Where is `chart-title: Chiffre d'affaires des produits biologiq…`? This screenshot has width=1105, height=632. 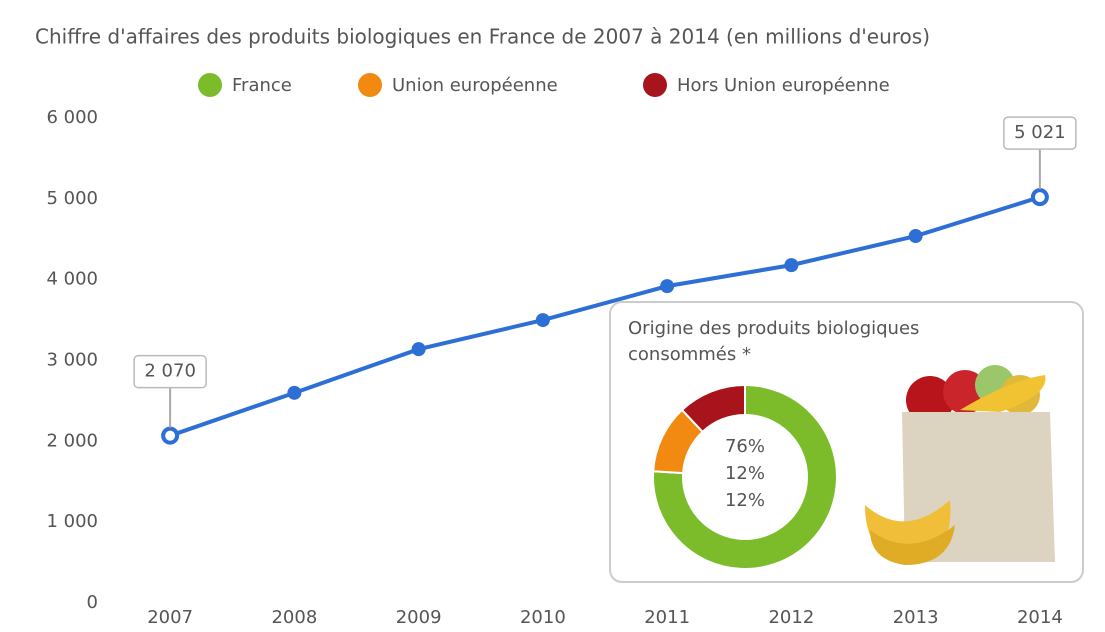
chart-title: Chiffre d'affaires des produits biologiq… is located at coordinates (482, 37).